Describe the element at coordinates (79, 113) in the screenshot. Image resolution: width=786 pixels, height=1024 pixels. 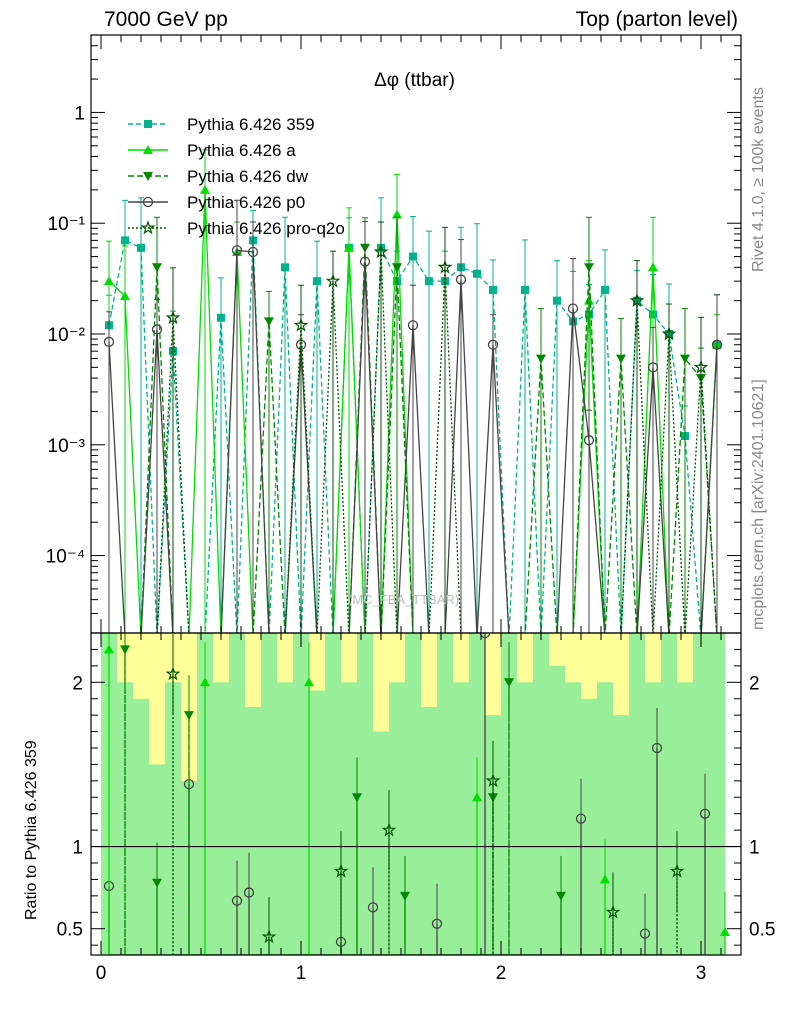
I see `y-tick-label: 1` at that location.